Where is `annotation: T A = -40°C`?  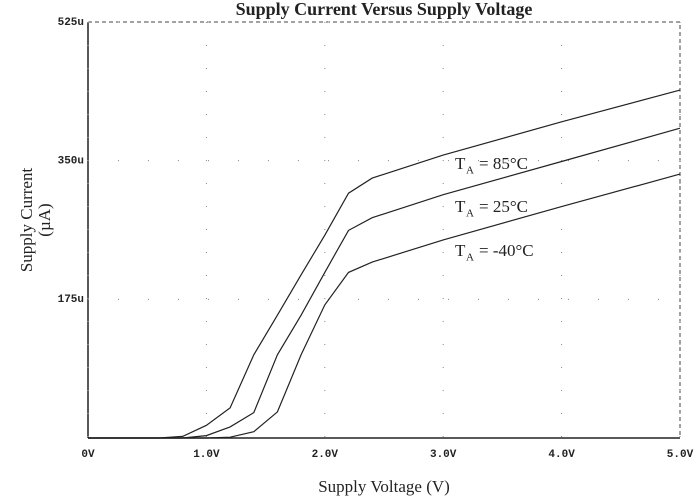 annotation: T A = -40°C is located at coordinates (494, 252).